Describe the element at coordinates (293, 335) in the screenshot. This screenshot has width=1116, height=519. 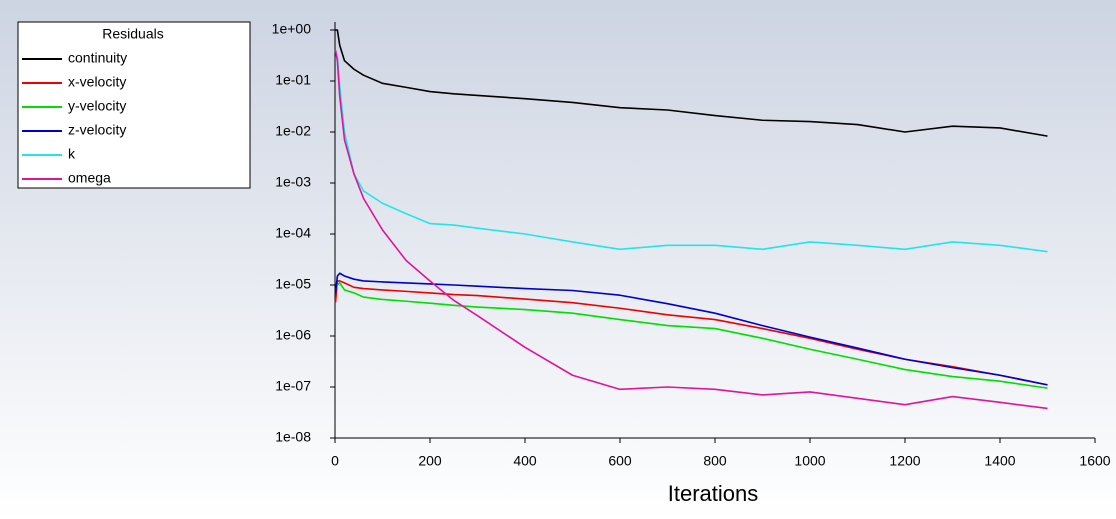
I see `y-tick-label: 1e-06` at that location.